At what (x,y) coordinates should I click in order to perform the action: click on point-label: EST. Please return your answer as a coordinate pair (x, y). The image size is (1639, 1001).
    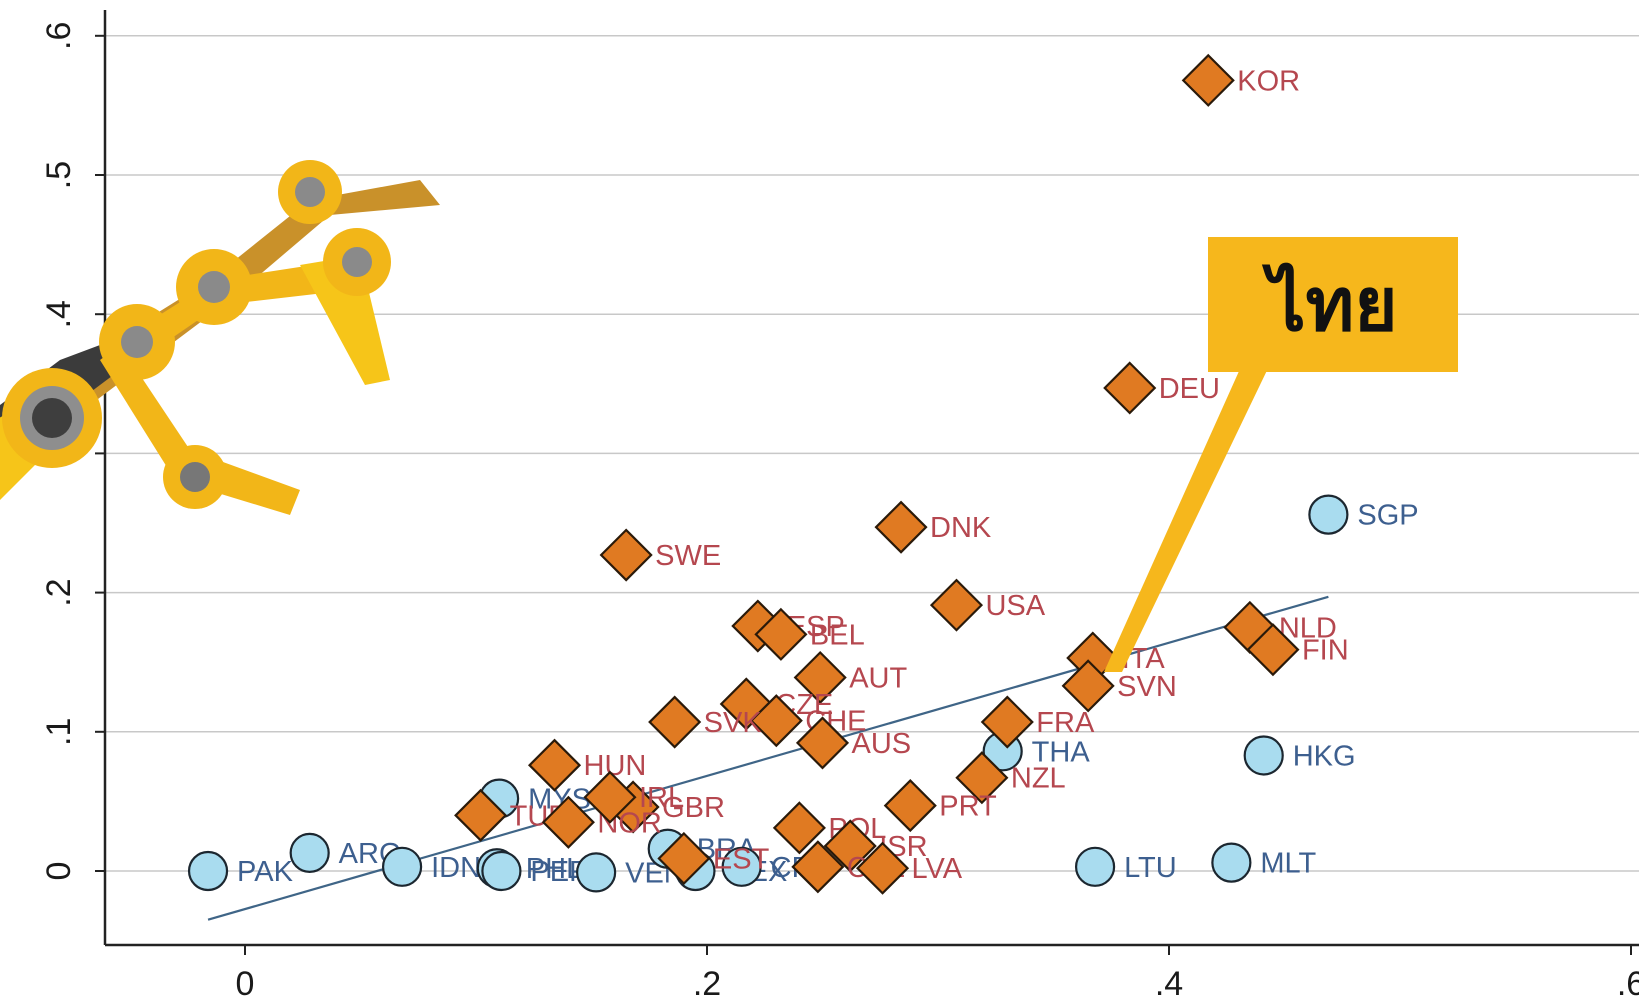
    Looking at the image, I should click on (741, 859).